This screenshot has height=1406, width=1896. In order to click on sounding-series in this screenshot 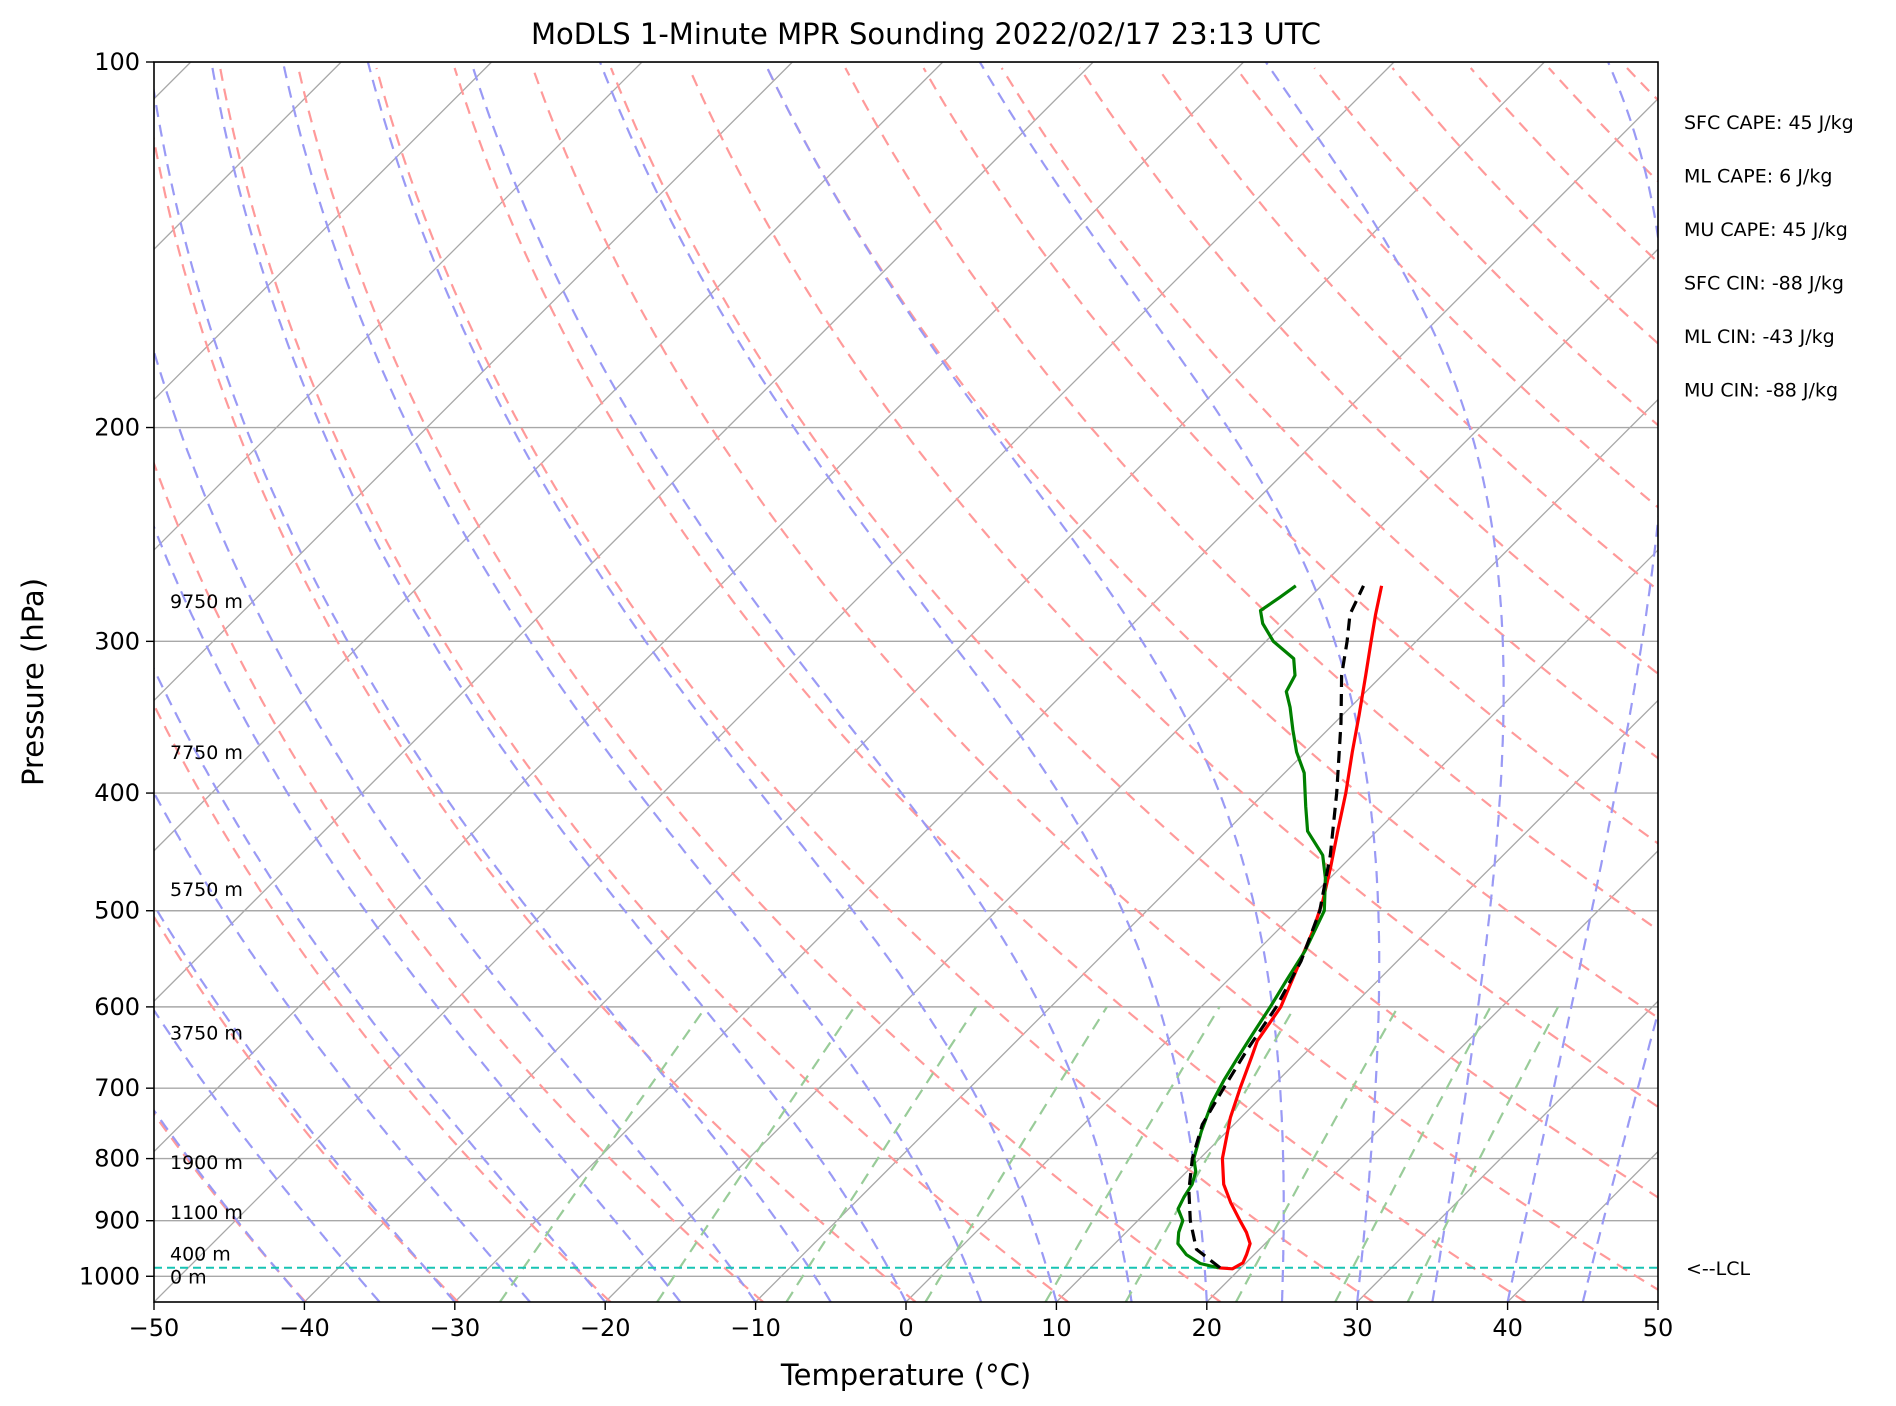, I will do `click(1280, 927)`.